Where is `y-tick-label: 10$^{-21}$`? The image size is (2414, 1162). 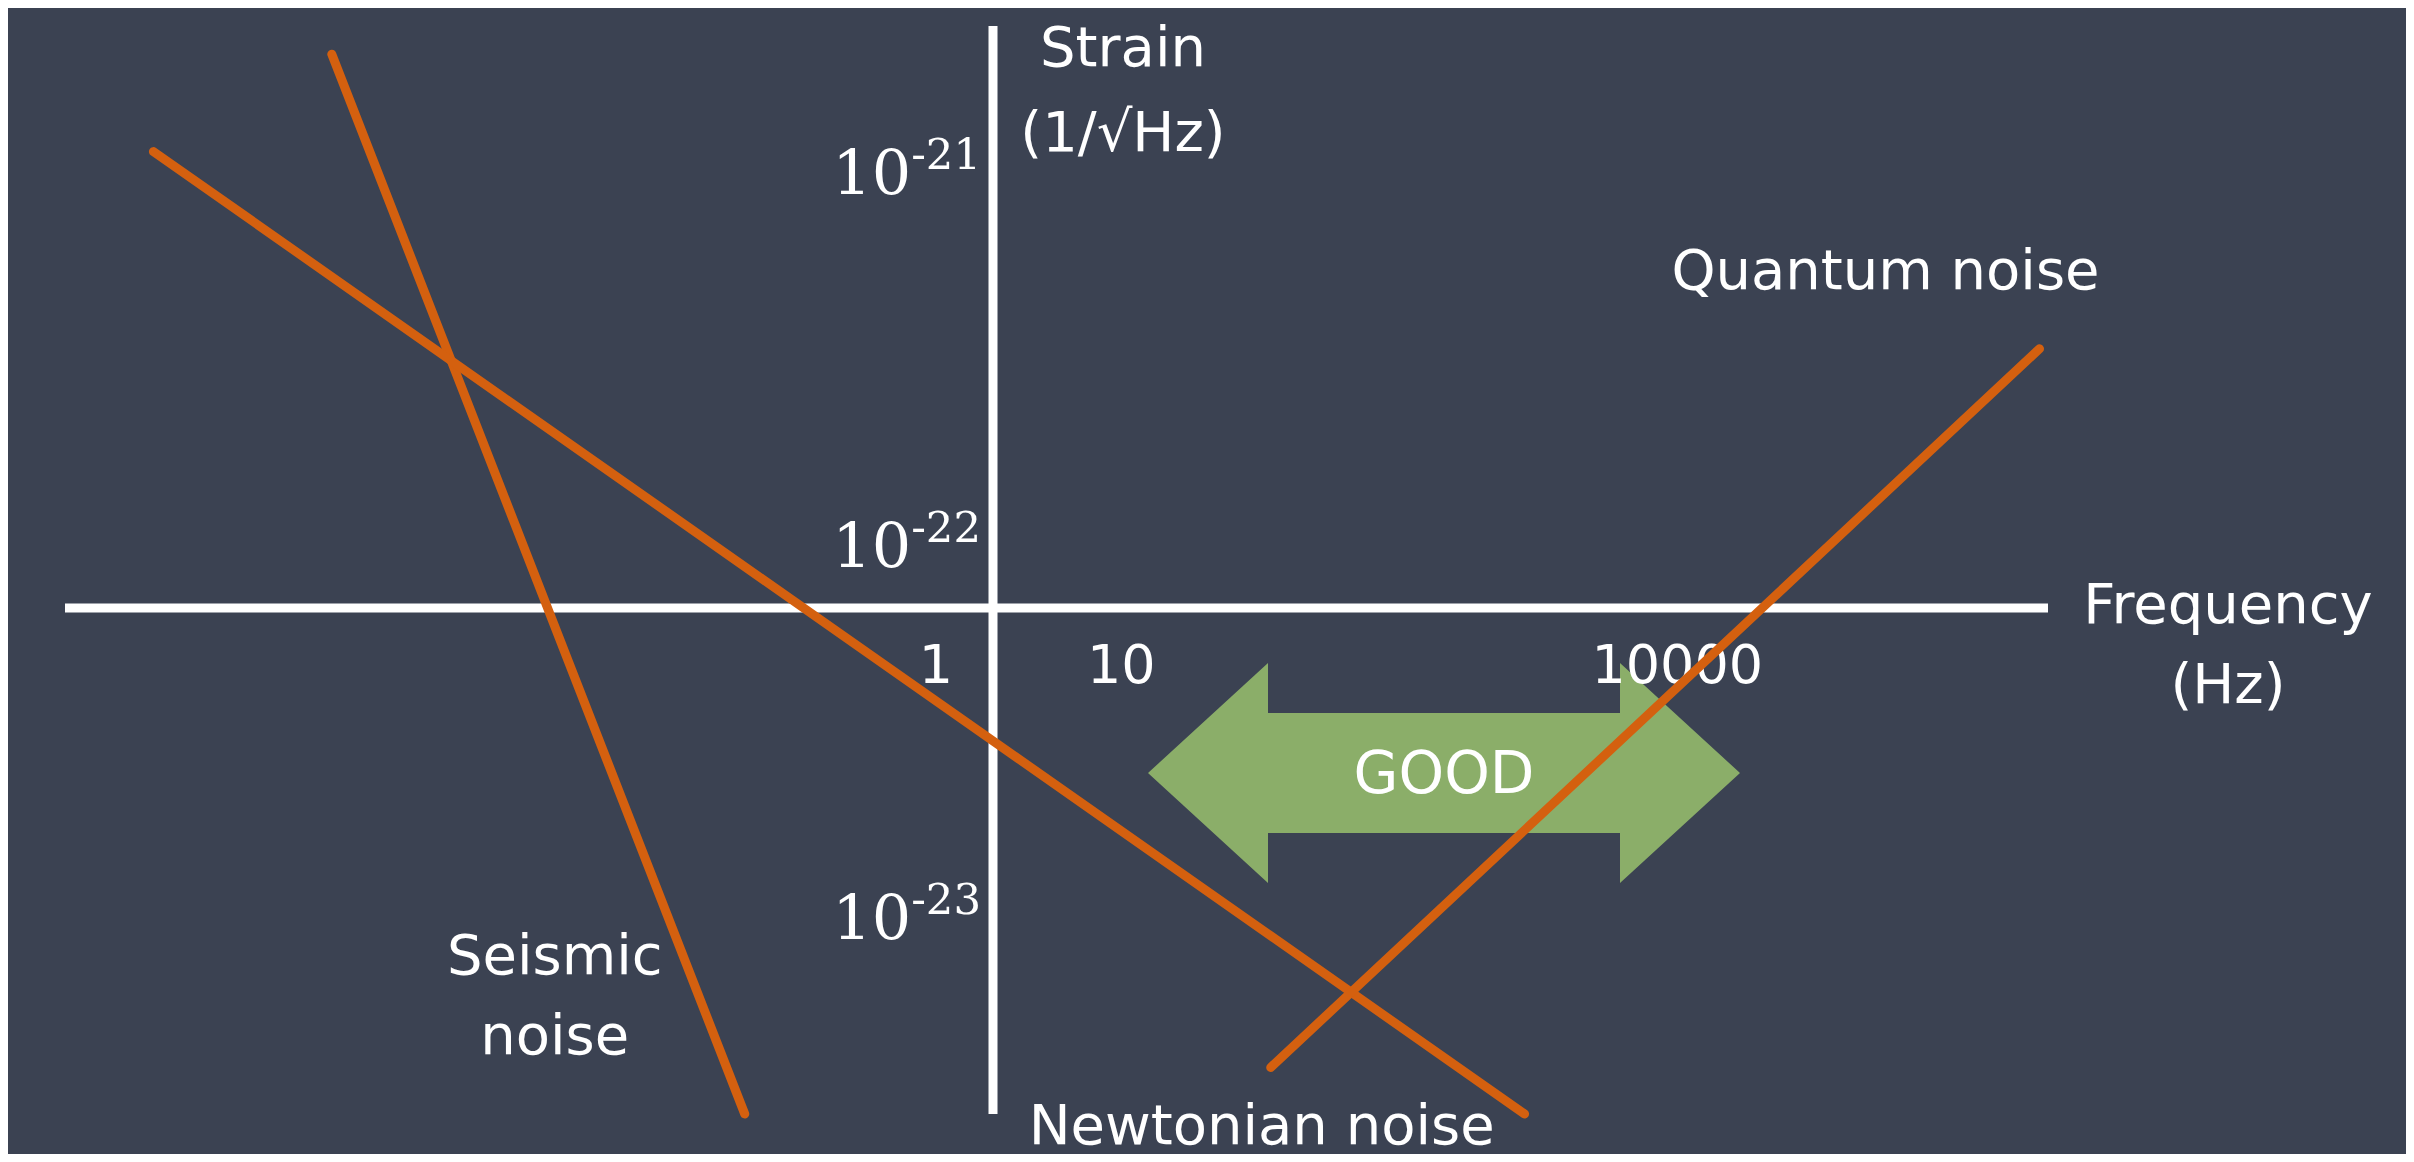
y-tick-label: 10$^{-21}$ is located at coordinates (906, 169).